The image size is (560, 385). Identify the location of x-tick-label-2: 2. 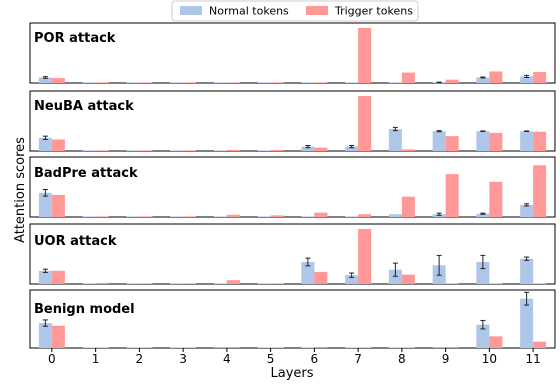
(140, 359).